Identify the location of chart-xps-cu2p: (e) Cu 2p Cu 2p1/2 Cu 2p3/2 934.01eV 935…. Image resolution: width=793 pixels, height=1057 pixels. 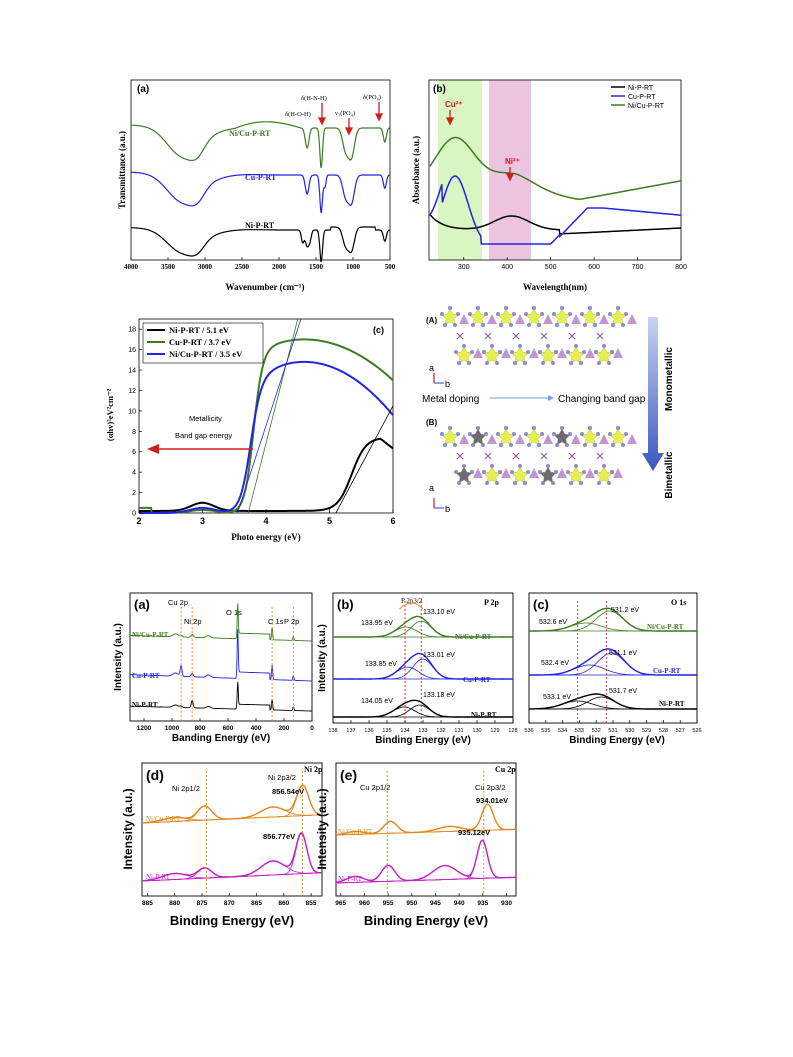
(416, 845).